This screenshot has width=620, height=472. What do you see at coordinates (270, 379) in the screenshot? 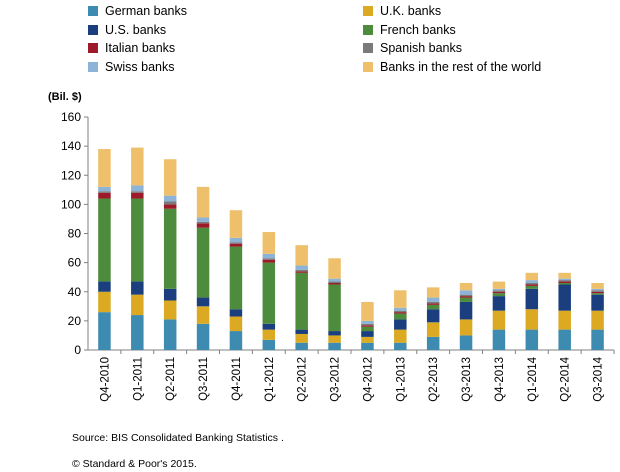
I see `x-tick-label: Q1-2012` at bounding box center [270, 379].